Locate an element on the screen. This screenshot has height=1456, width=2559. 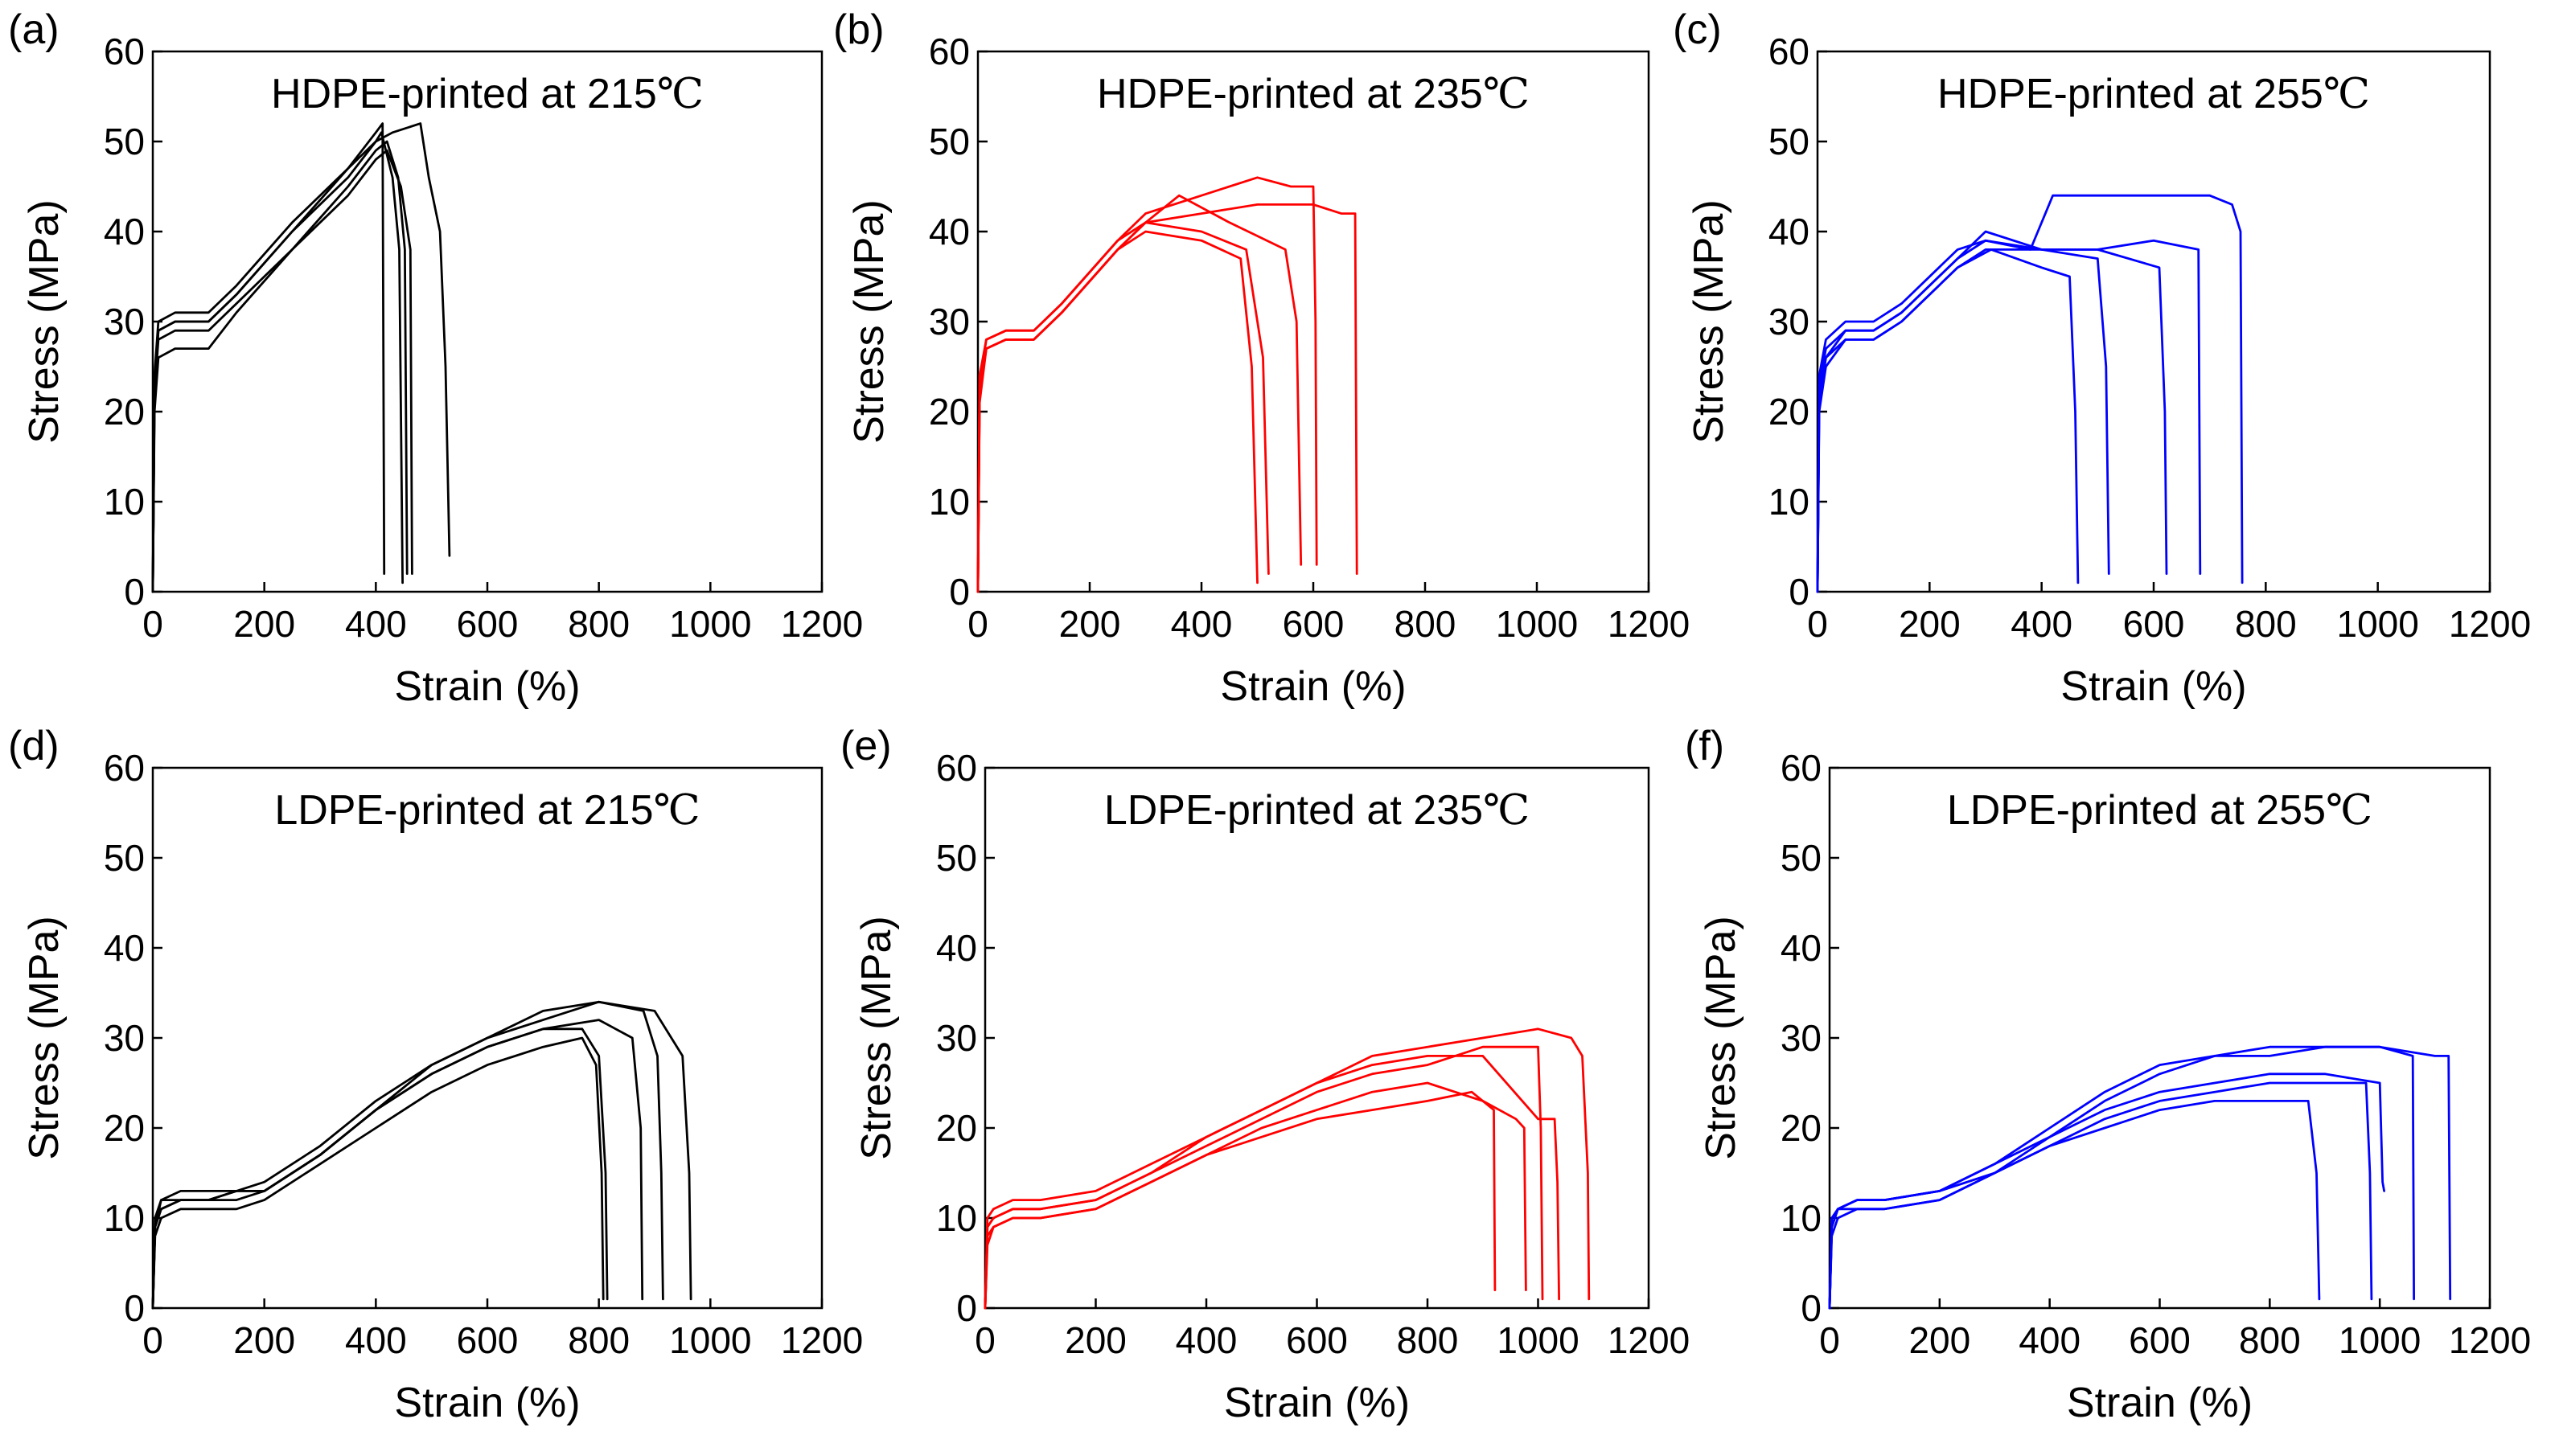
chart-title: LDPE-printed at 235℃ is located at coordinates (1317, 810).